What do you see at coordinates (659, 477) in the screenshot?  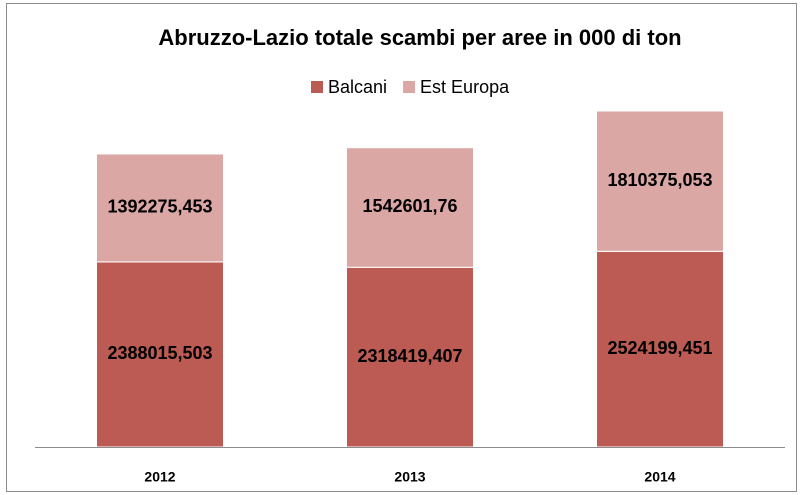 I see `x-tick-label: 2014` at bounding box center [659, 477].